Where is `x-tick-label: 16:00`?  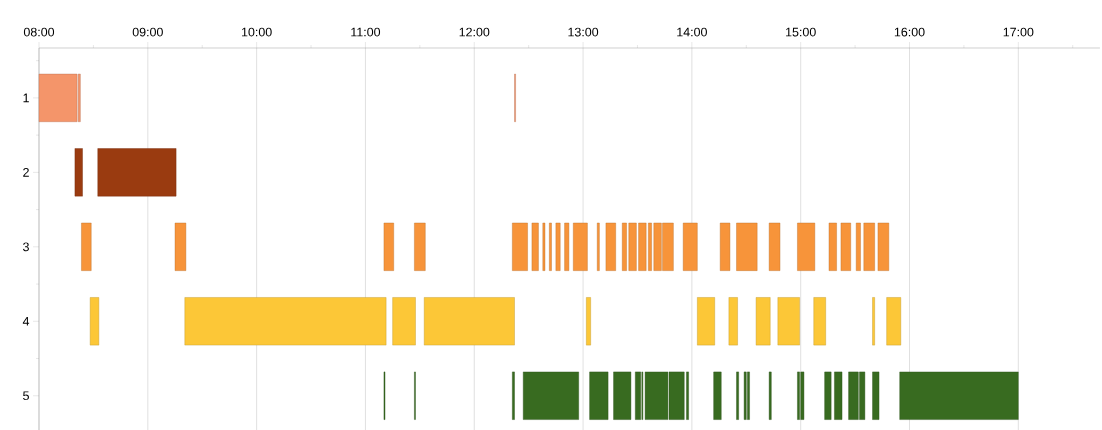 x-tick-label: 16:00 is located at coordinates (909, 32).